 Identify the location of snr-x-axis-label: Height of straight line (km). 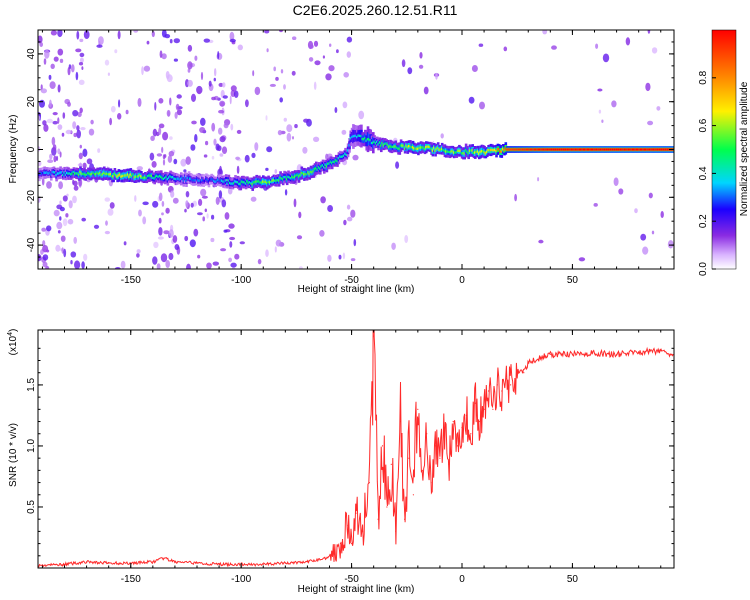
(356, 589).